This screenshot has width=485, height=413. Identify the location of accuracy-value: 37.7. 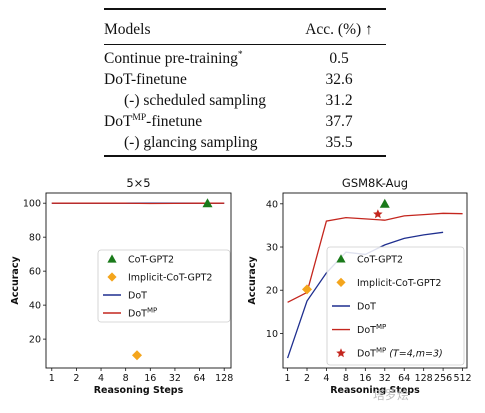
(339, 121).